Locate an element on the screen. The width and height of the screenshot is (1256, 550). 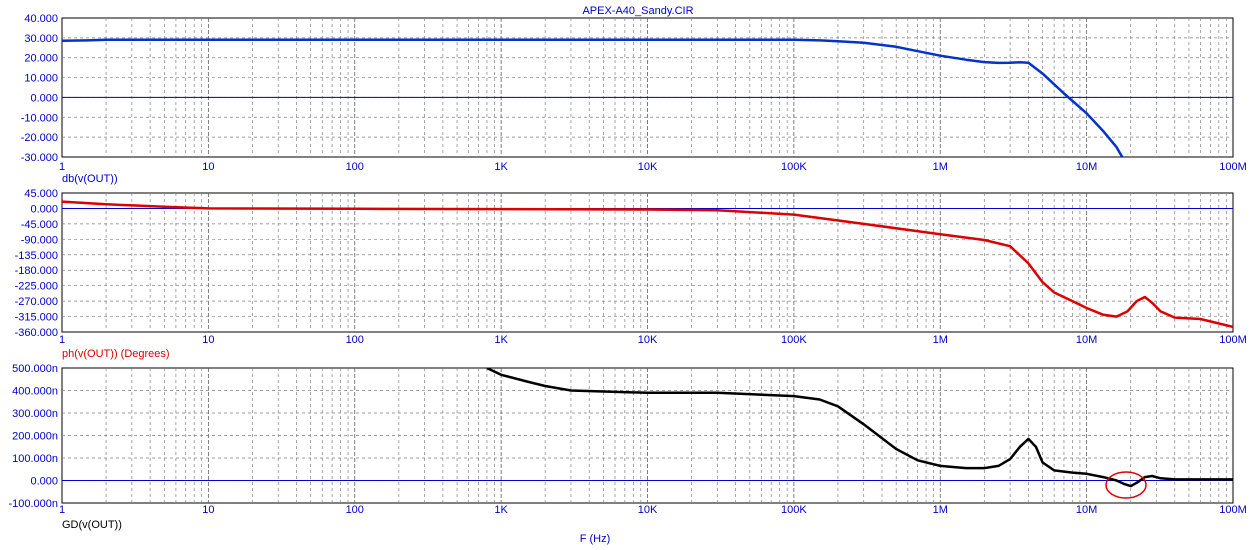
y-tick-label: 100.000n is located at coordinates (35, 459).